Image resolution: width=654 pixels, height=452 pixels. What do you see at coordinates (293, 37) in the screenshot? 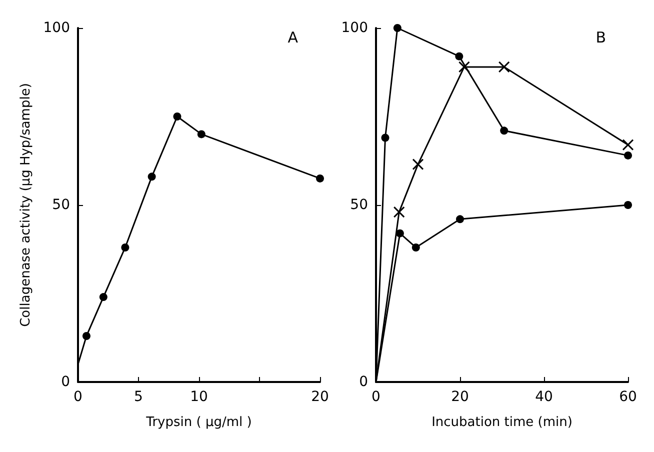
I see `annotation: A` at bounding box center [293, 37].